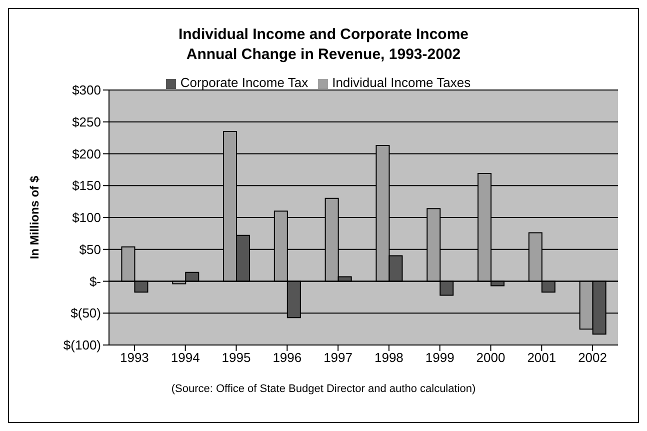 The height and width of the screenshot is (431, 647). I want to click on y-tick-label: $(100), so click(82, 345).